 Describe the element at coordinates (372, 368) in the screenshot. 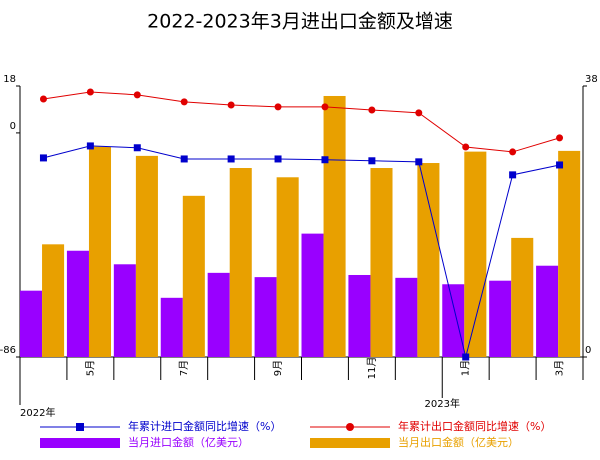

I see `x-tick-label: 11月` at that location.